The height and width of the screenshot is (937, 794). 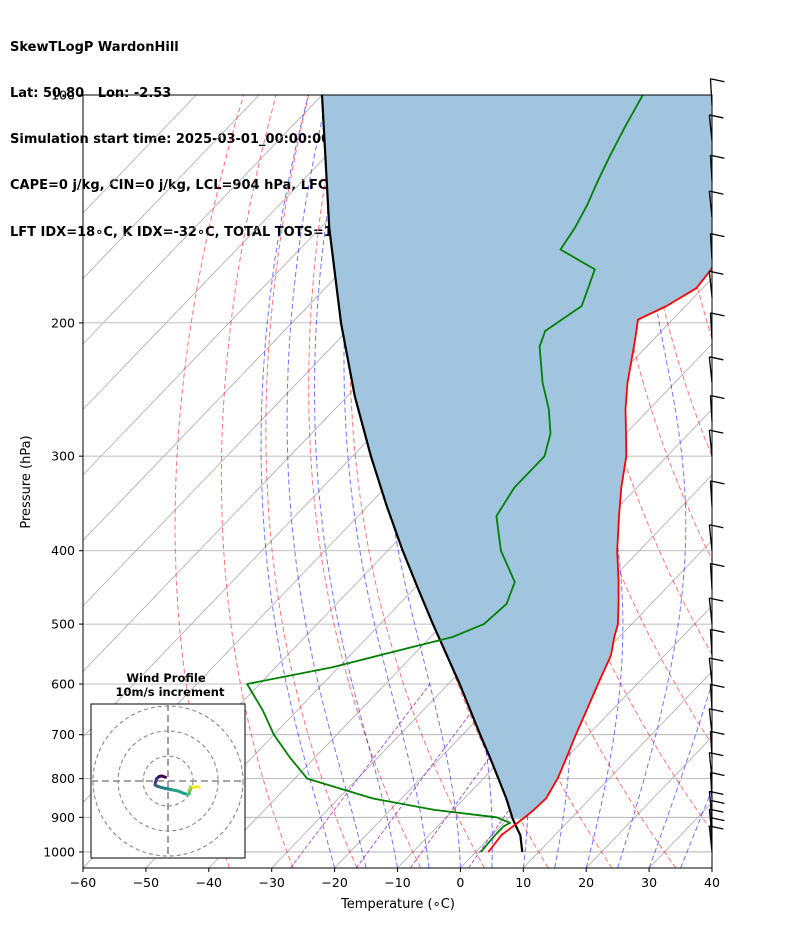 I want to click on x-tick-label: 40, so click(x=712, y=882).